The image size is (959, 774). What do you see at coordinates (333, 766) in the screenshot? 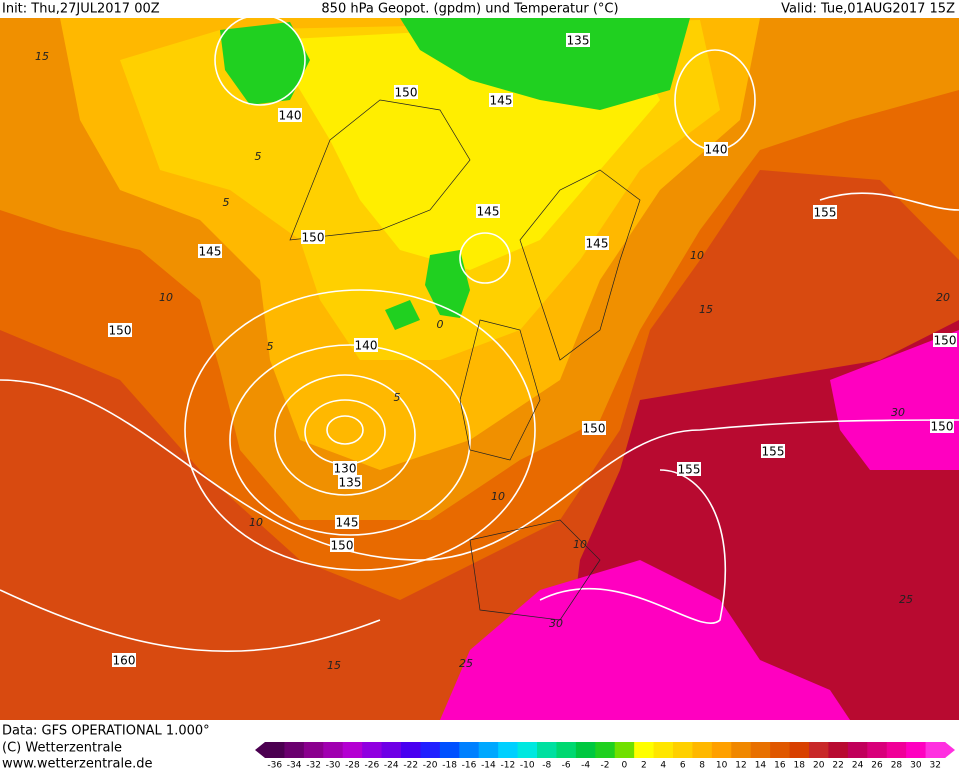
I see `scale-label: -30` at bounding box center [333, 766].